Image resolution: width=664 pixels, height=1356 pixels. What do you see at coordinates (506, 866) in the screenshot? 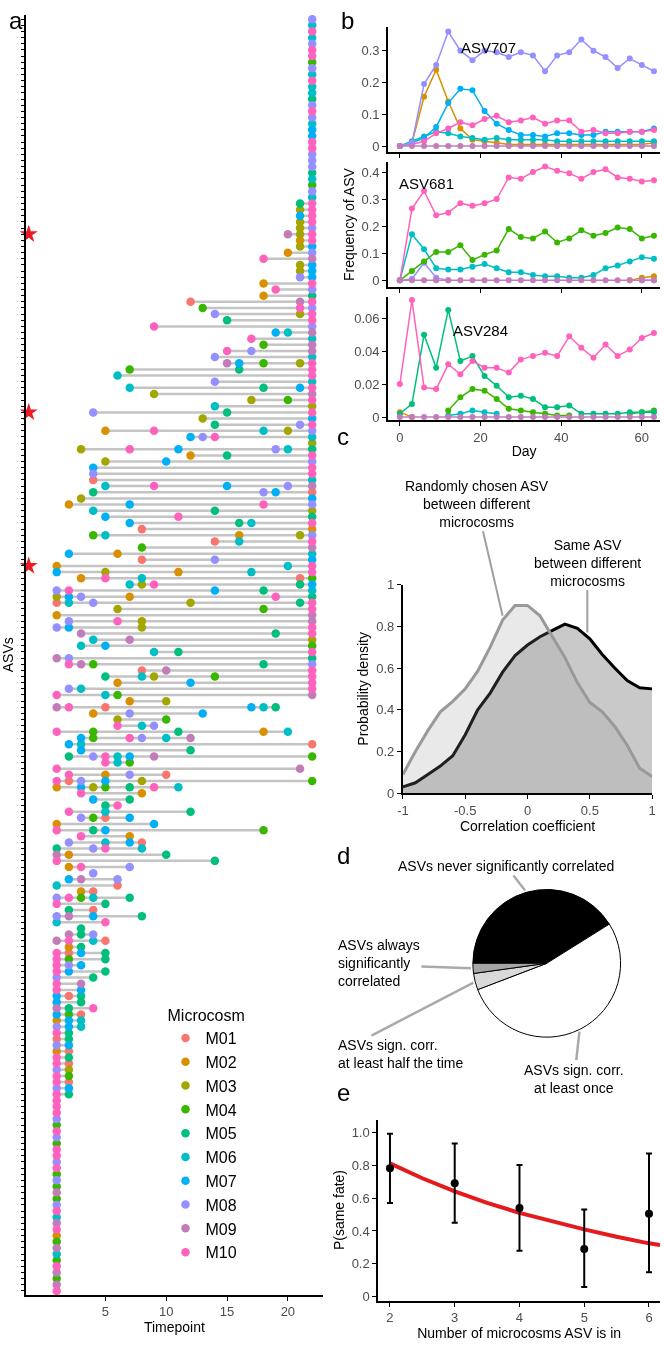
I see `slice-label: ASVs never significantly correlated` at bounding box center [506, 866].